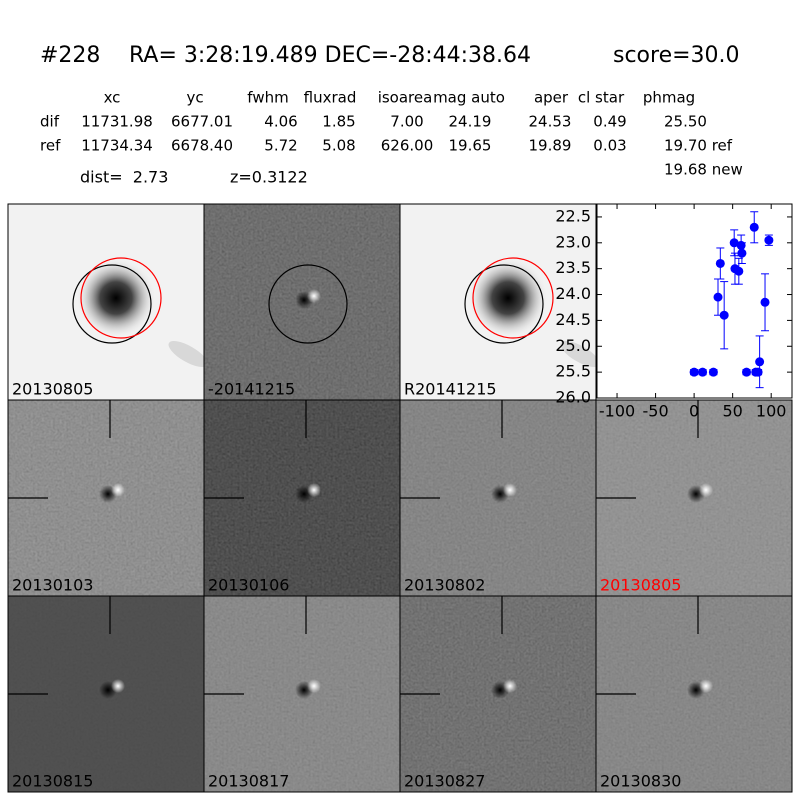  What do you see at coordinates (202, 146) in the screenshot?
I see `table-cell: 6678.40` at bounding box center [202, 146].